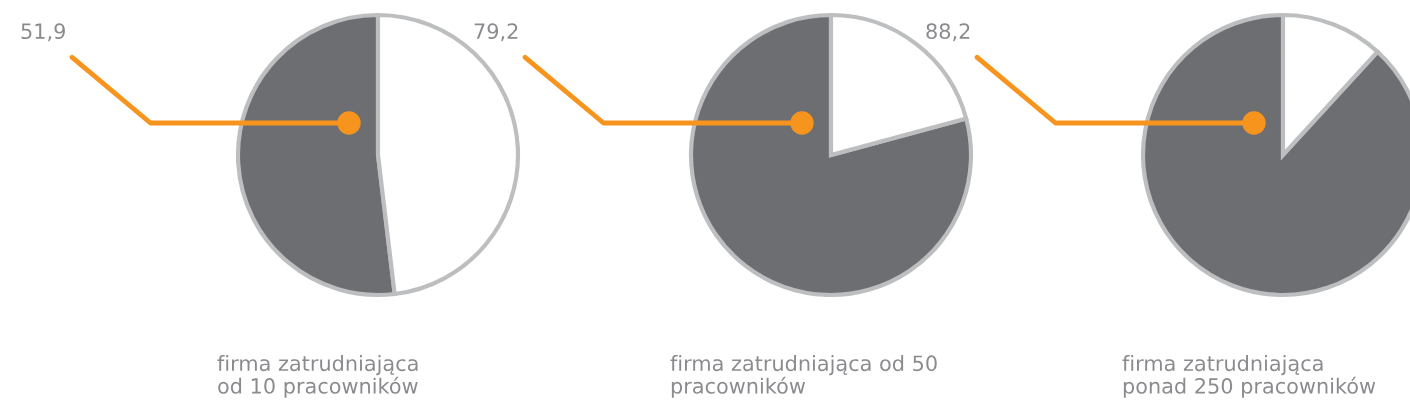 The height and width of the screenshot is (411, 1410). Describe the element at coordinates (831, 155) in the screenshot. I see `pie-slice` at that location.